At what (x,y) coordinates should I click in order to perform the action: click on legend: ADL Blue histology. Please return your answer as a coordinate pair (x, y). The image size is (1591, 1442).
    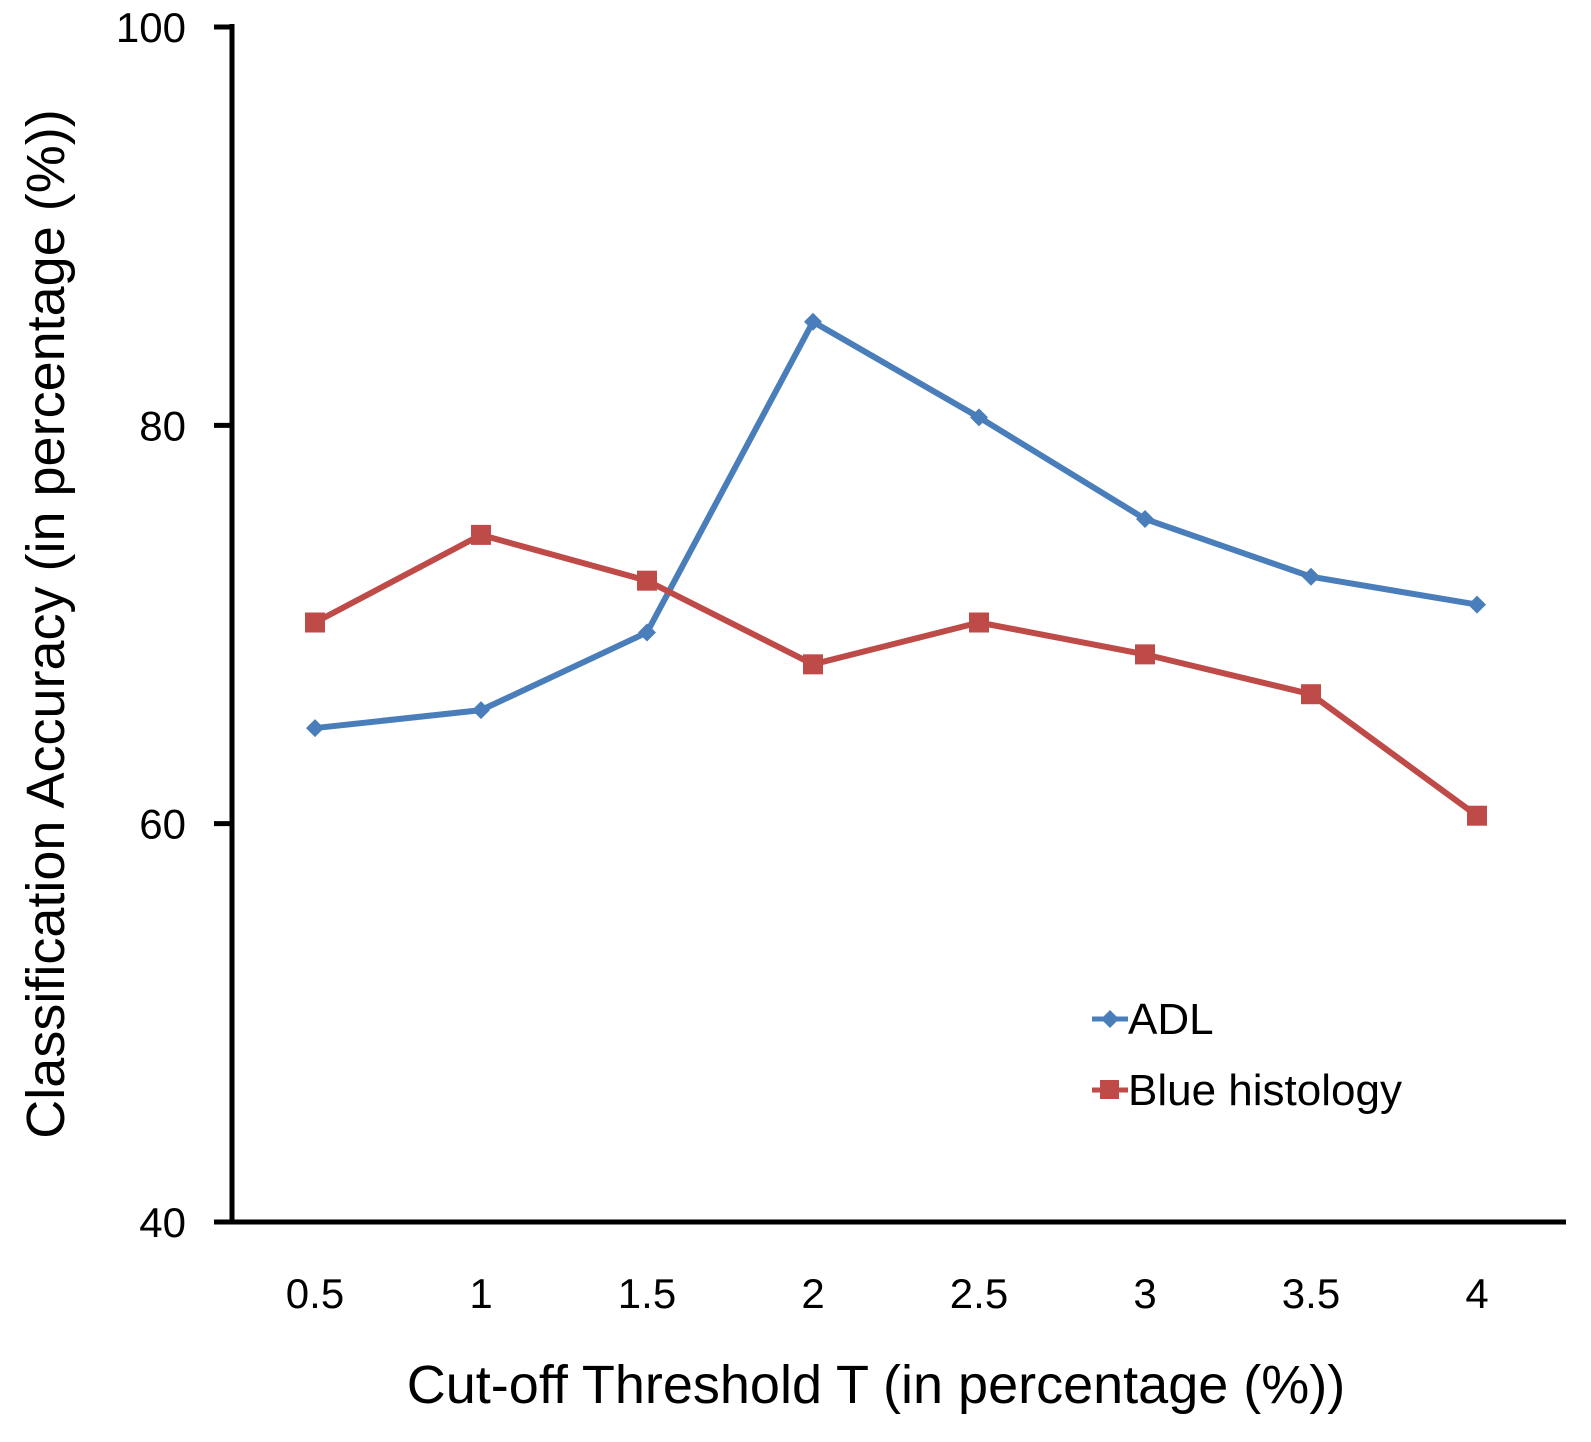
    Looking at the image, I should click on (1247, 1055).